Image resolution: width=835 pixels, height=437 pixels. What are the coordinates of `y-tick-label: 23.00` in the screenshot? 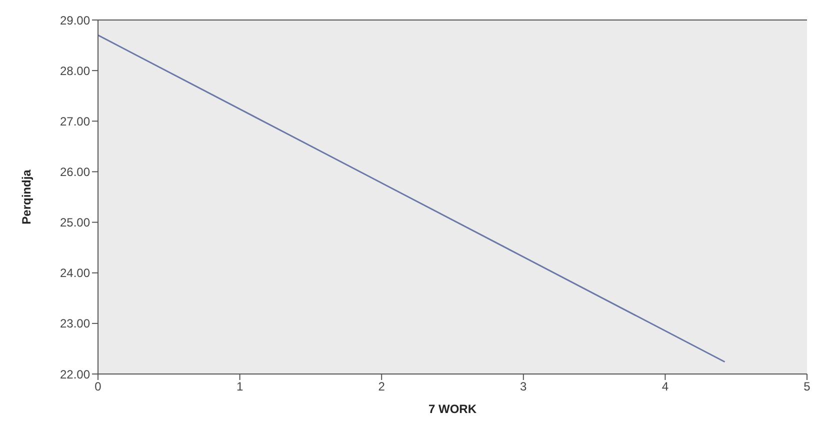 It's located at (75, 323).